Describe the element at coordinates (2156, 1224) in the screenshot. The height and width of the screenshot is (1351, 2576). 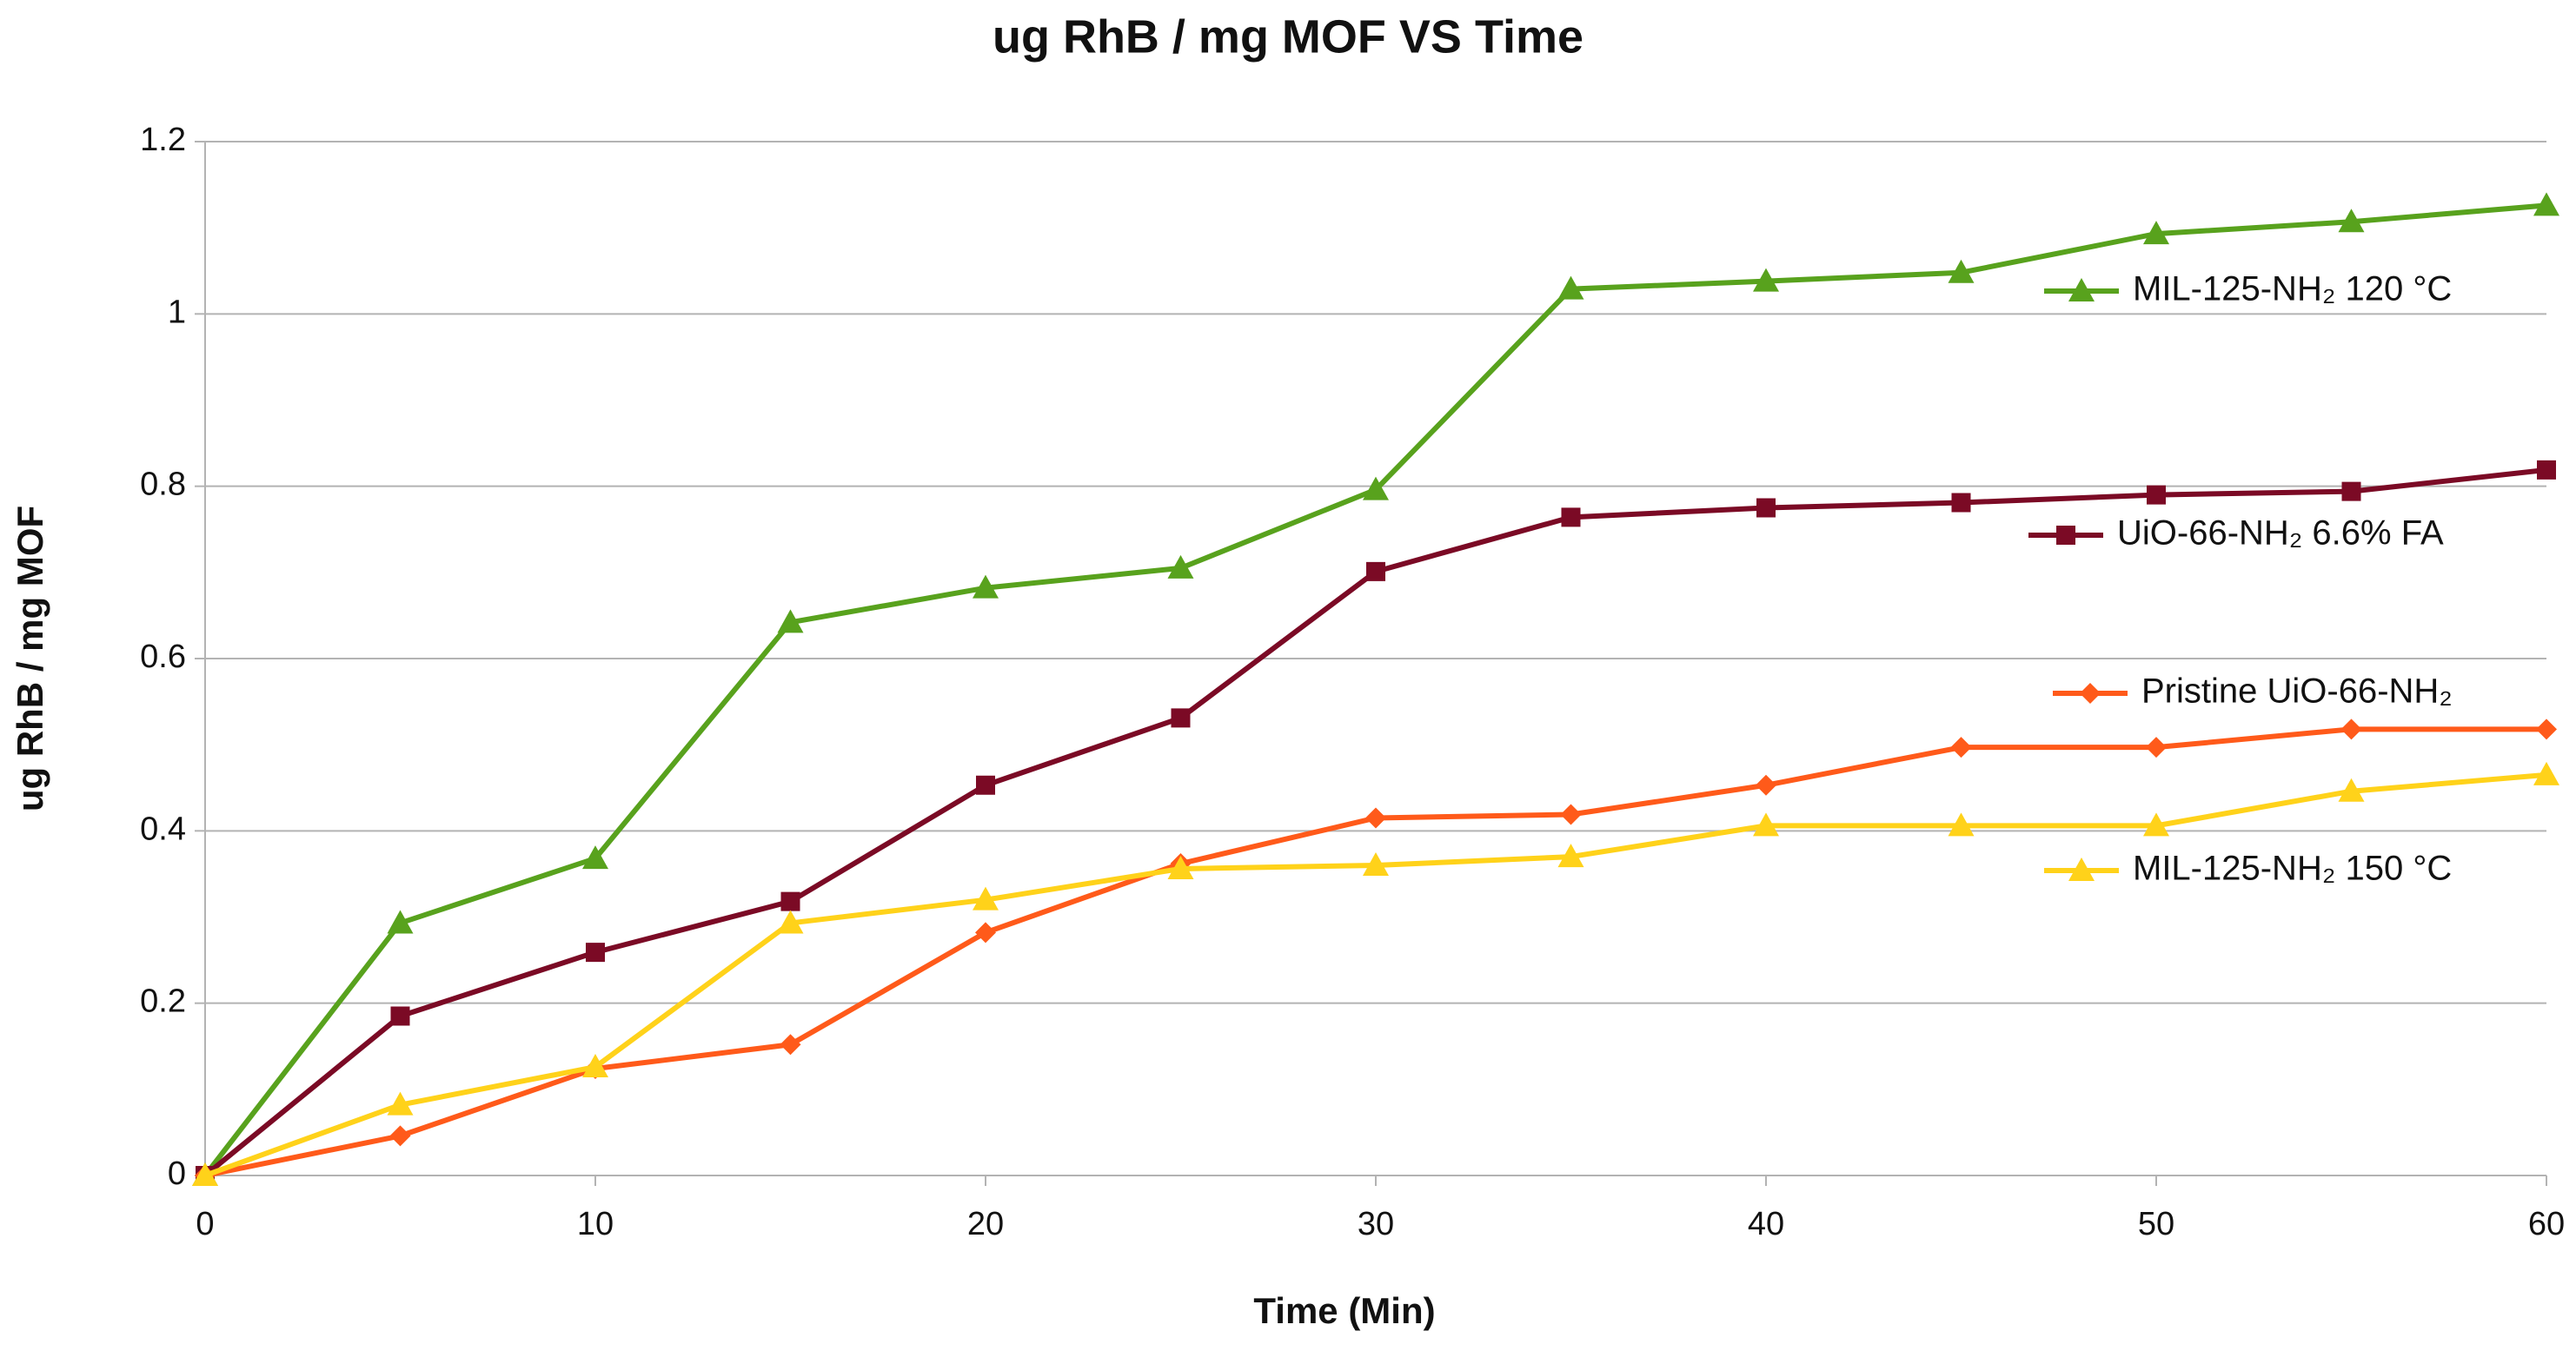
I see `x-tick-label: 50` at that location.